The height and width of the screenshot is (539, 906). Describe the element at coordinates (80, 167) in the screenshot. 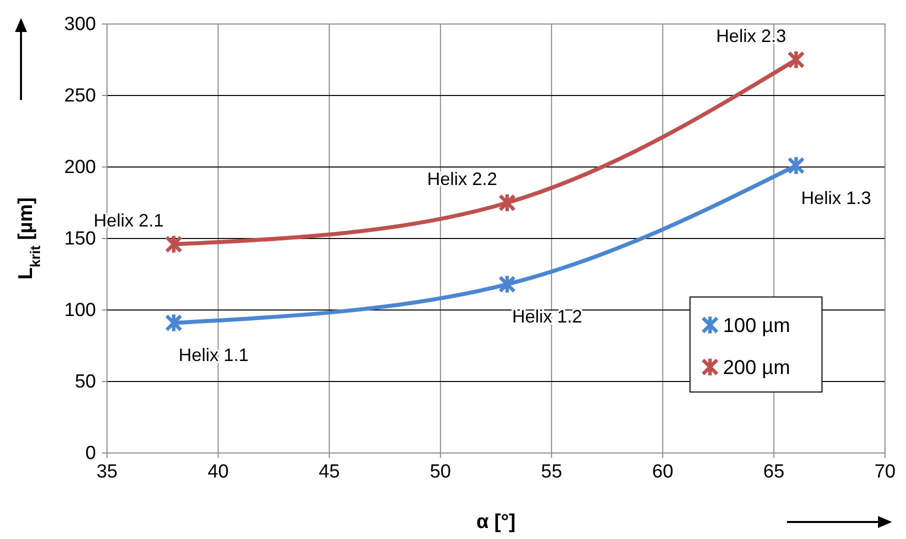

I see `y-tick-label: 200` at that location.